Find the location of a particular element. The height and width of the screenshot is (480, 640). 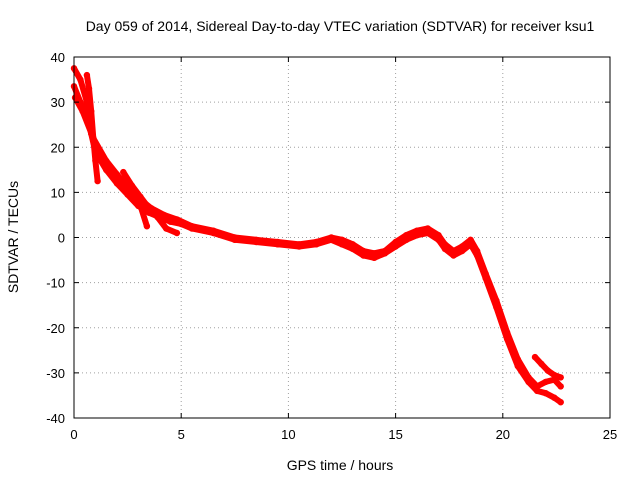

x-tick-label: 5 is located at coordinates (181, 434).